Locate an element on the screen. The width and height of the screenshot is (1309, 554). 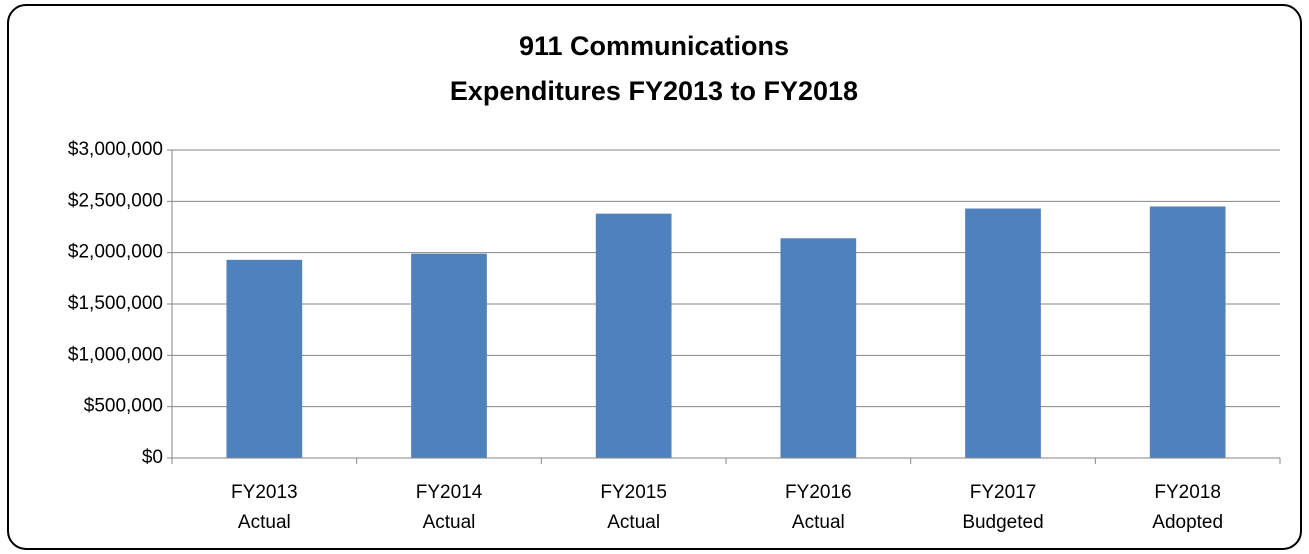
y-tick-label: $500,000 is located at coordinates (123, 406).